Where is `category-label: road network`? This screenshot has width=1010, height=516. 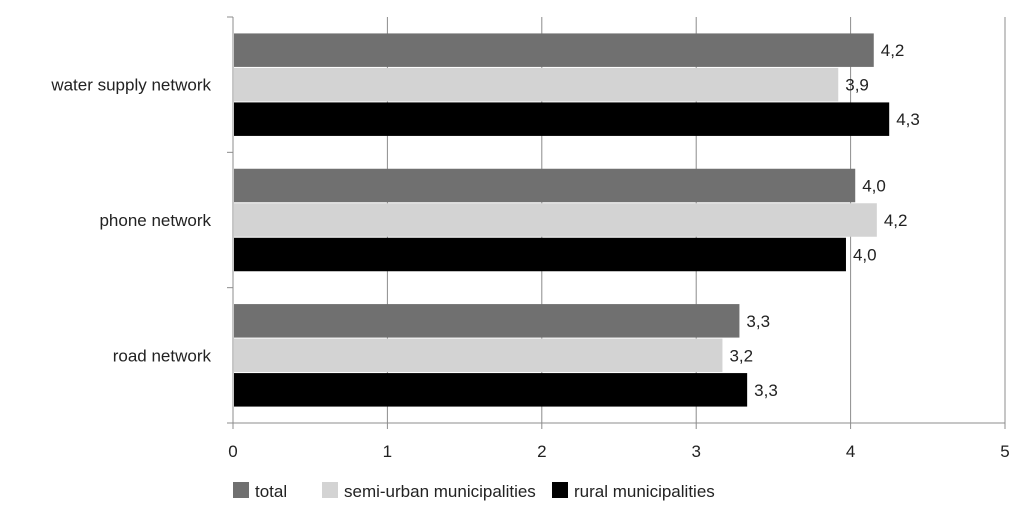
category-label: road network is located at coordinates (162, 355).